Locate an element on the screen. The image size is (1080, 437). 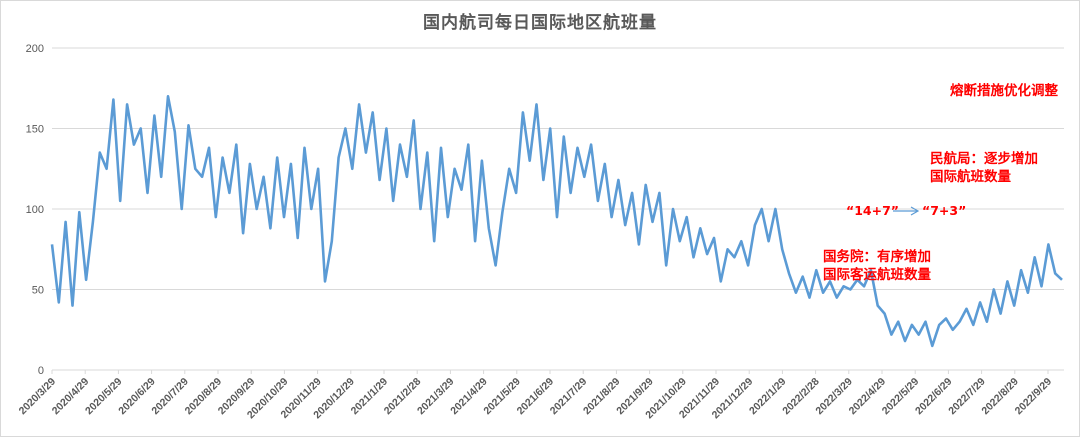
y-axis: 0 50 100 150 200 is located at coordinates (35, 210).